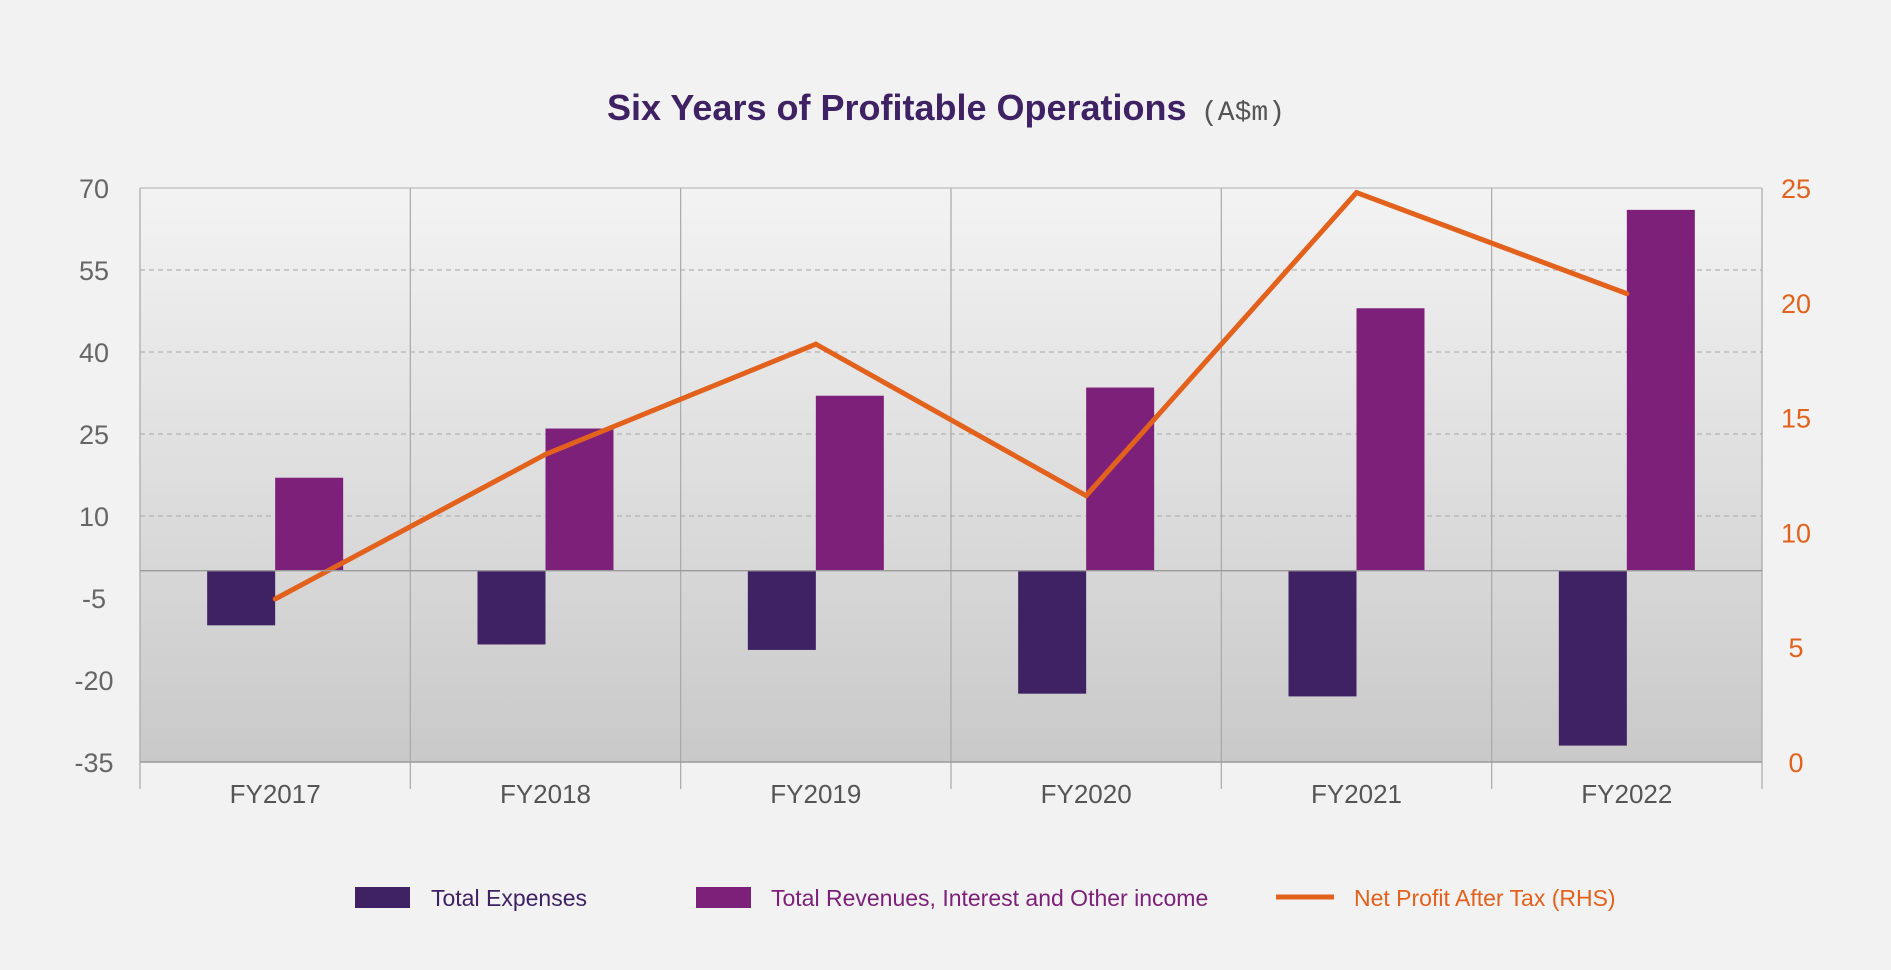 This screenshot has height=970, width=1891. Describe the element at coordinates (781, 610) in the screenshot. I see `bar-total-expenses-FY2019` at that location.